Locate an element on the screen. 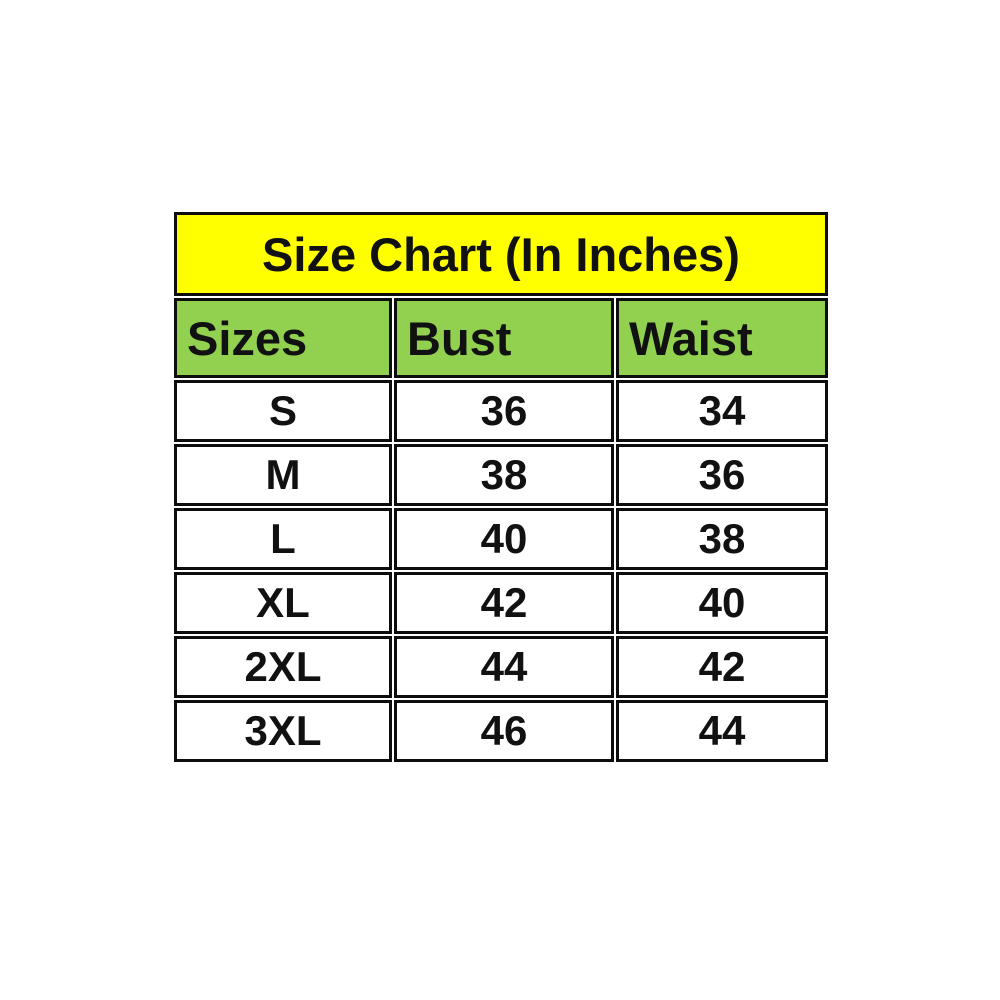 The width and height of the screenshot is (1000, 1000). chart-title: Size Chart (In Inches) is located at coordinates (501, 254).